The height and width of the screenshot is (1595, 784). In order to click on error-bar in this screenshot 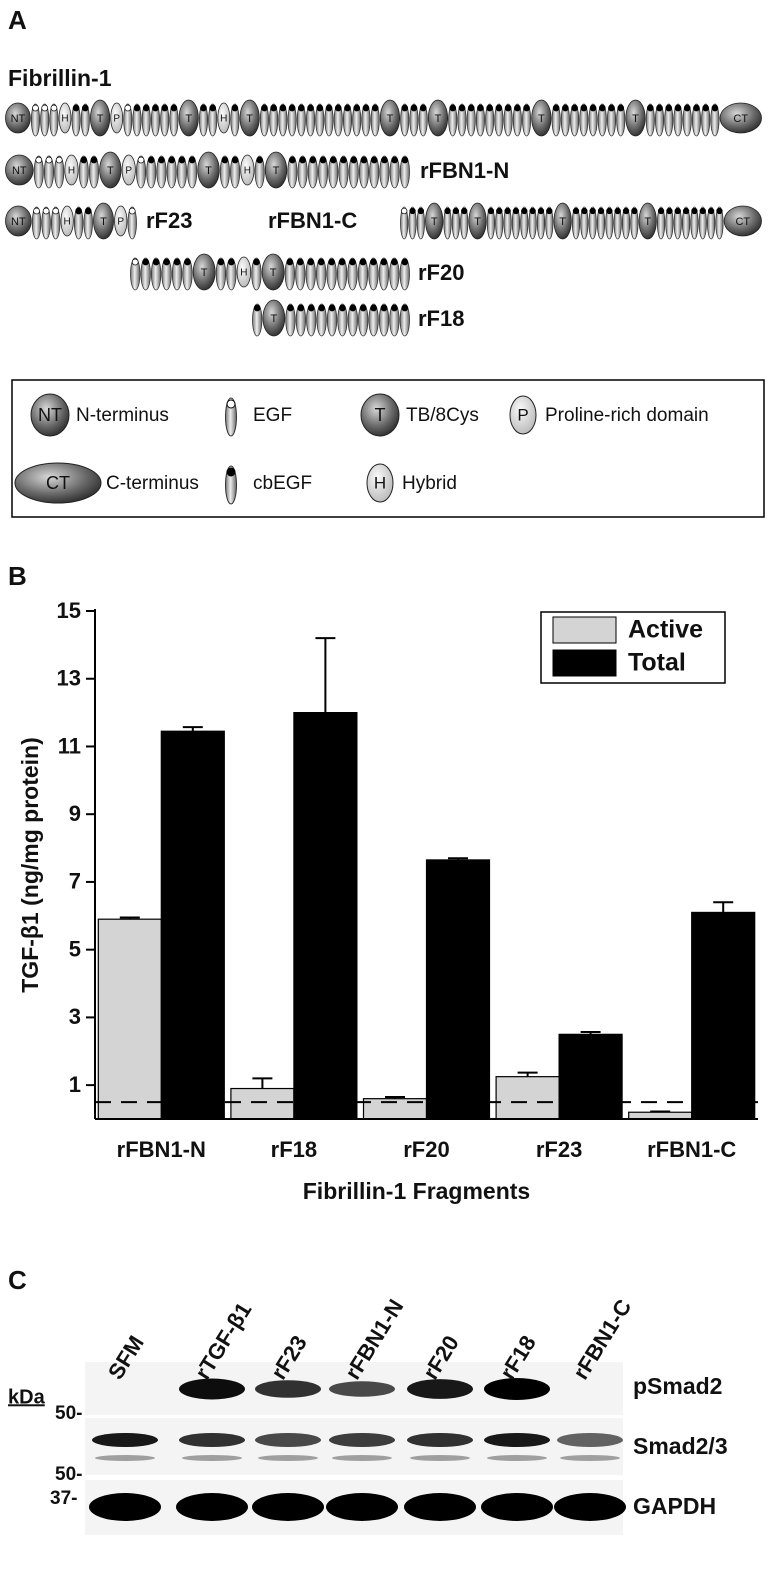, I will do `click(129, 918)`.